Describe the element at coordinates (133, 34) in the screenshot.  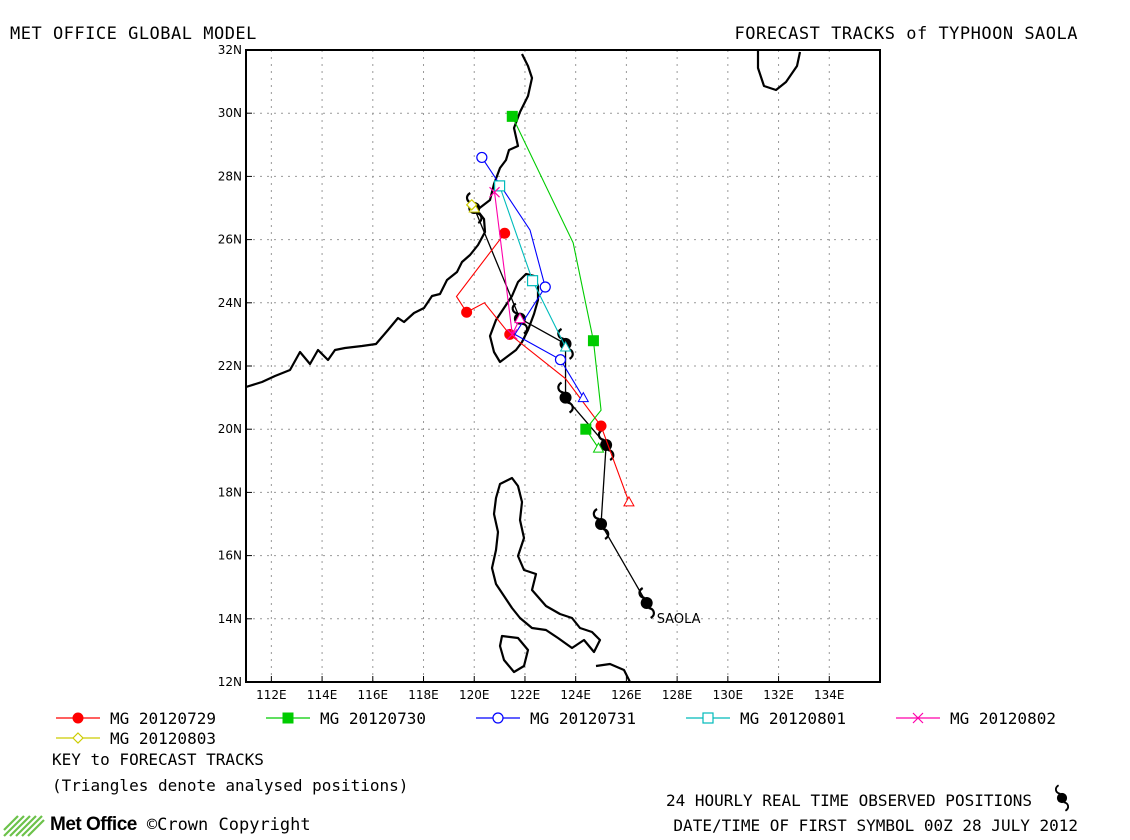
I see `model-title: MET OFFICE GLOBAL MODEL` at that location.